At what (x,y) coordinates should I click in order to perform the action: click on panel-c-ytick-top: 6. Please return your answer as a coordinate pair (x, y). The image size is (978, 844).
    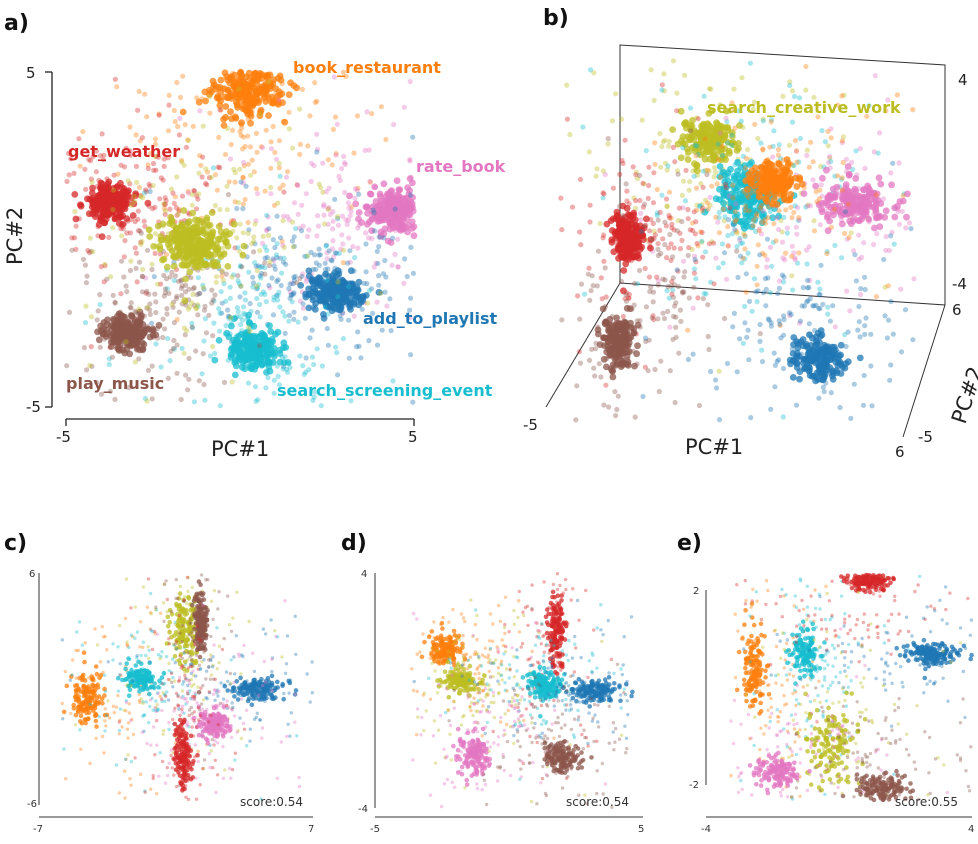
    Looking at the image, I should click on (32, 574).